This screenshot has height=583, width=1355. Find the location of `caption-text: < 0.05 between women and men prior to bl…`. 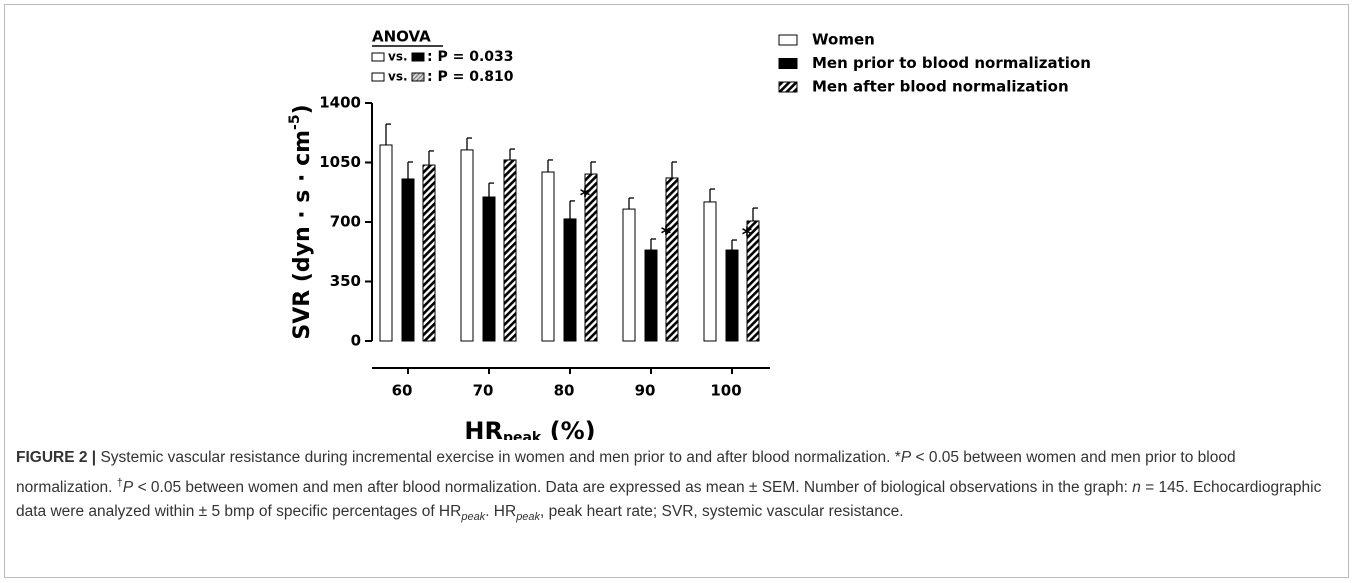

caption-text: < 0.05 between women and men prior to bl… is located at coordinates (626, 472).